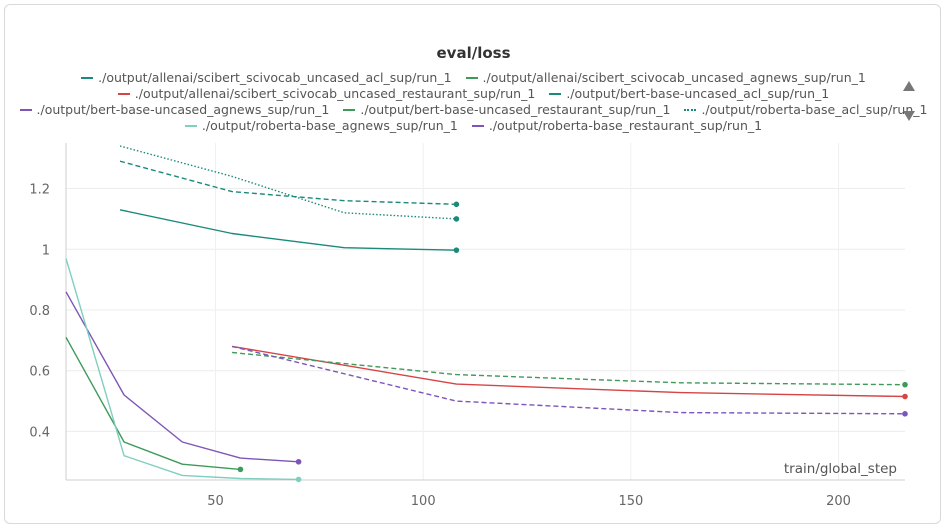 The width and height of the screenshot is (947, 532). I want to click on legend-label: ./output/roberta-base_acl_sup/run_1, so click(814, 109).